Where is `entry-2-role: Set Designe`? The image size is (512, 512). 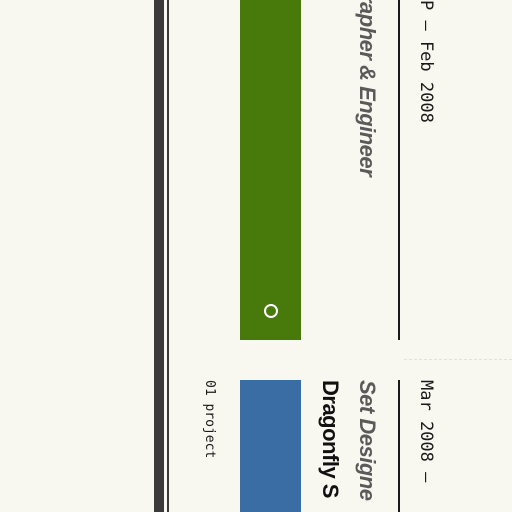
entry-2-role: Set Designe is located at coordinates (367, 440).